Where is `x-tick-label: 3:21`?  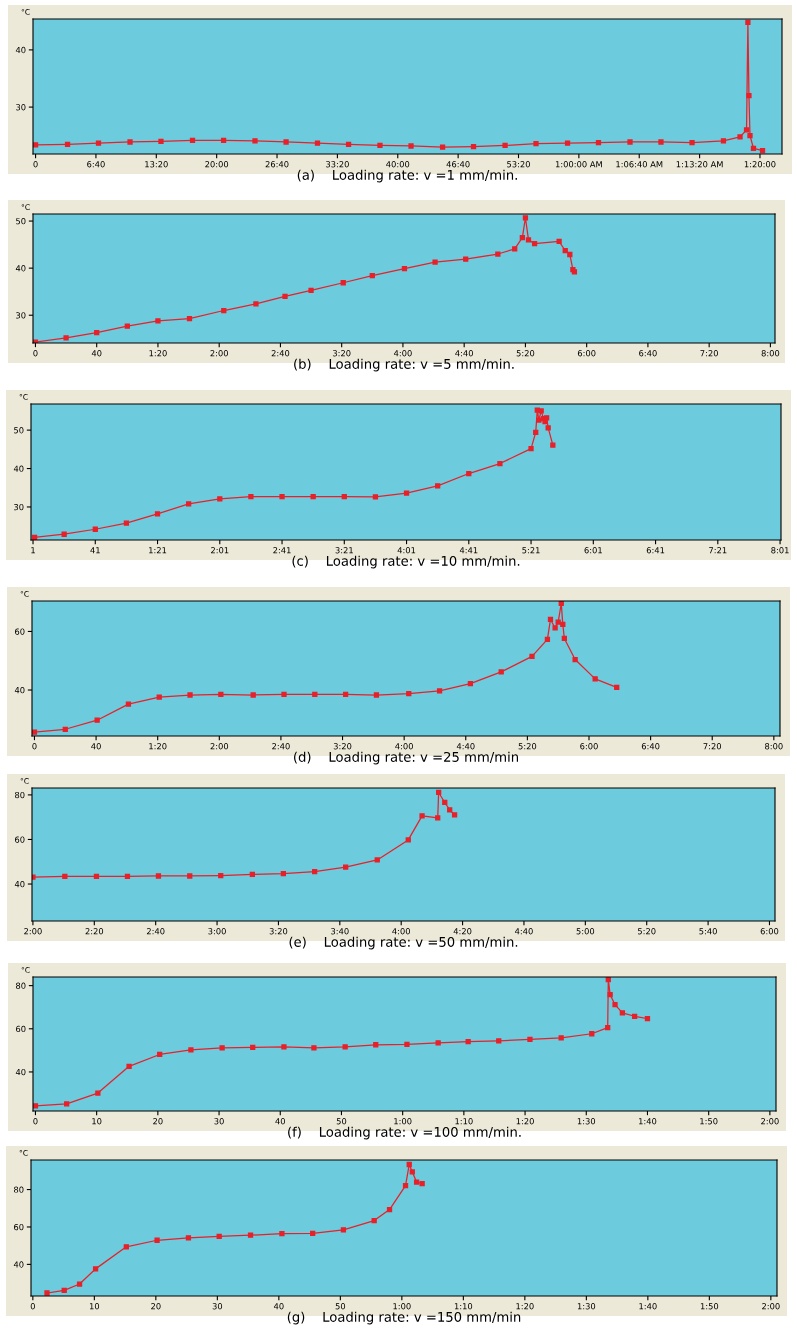 x-tick-label: 3:21 is located at coordinates (344, 550).